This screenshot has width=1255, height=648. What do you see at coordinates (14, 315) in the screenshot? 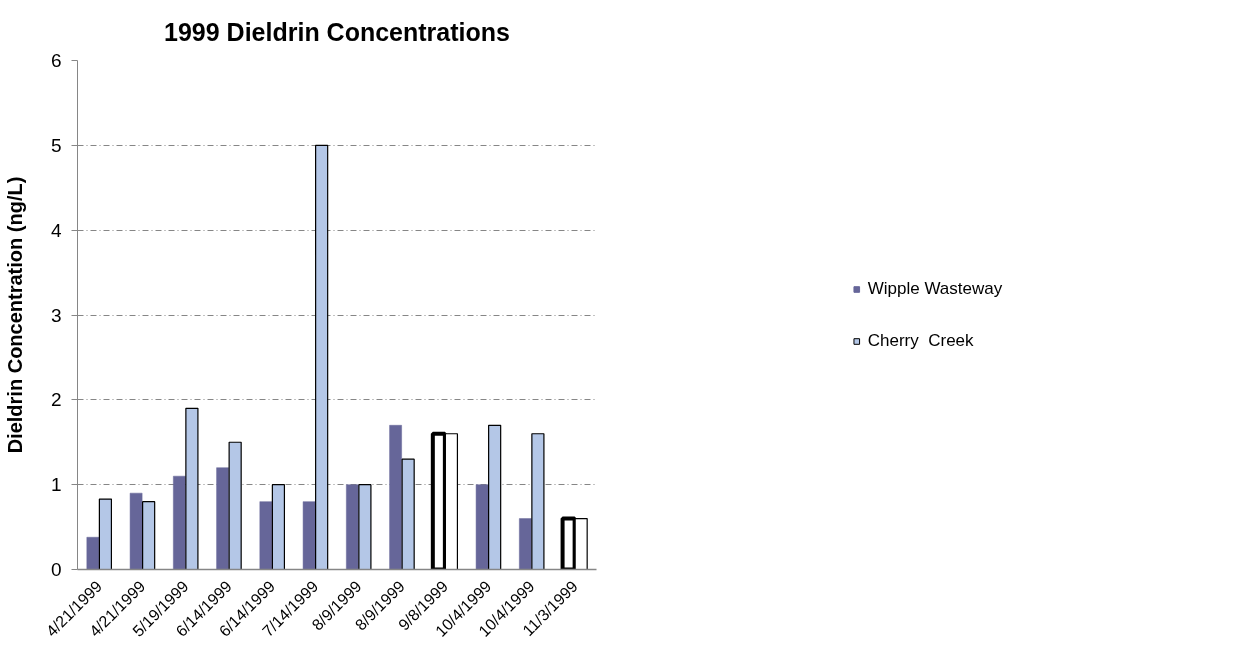
I see `y-axis-title: Dieldrin Concentration (ng/L)` at bounding box center [14, 315].